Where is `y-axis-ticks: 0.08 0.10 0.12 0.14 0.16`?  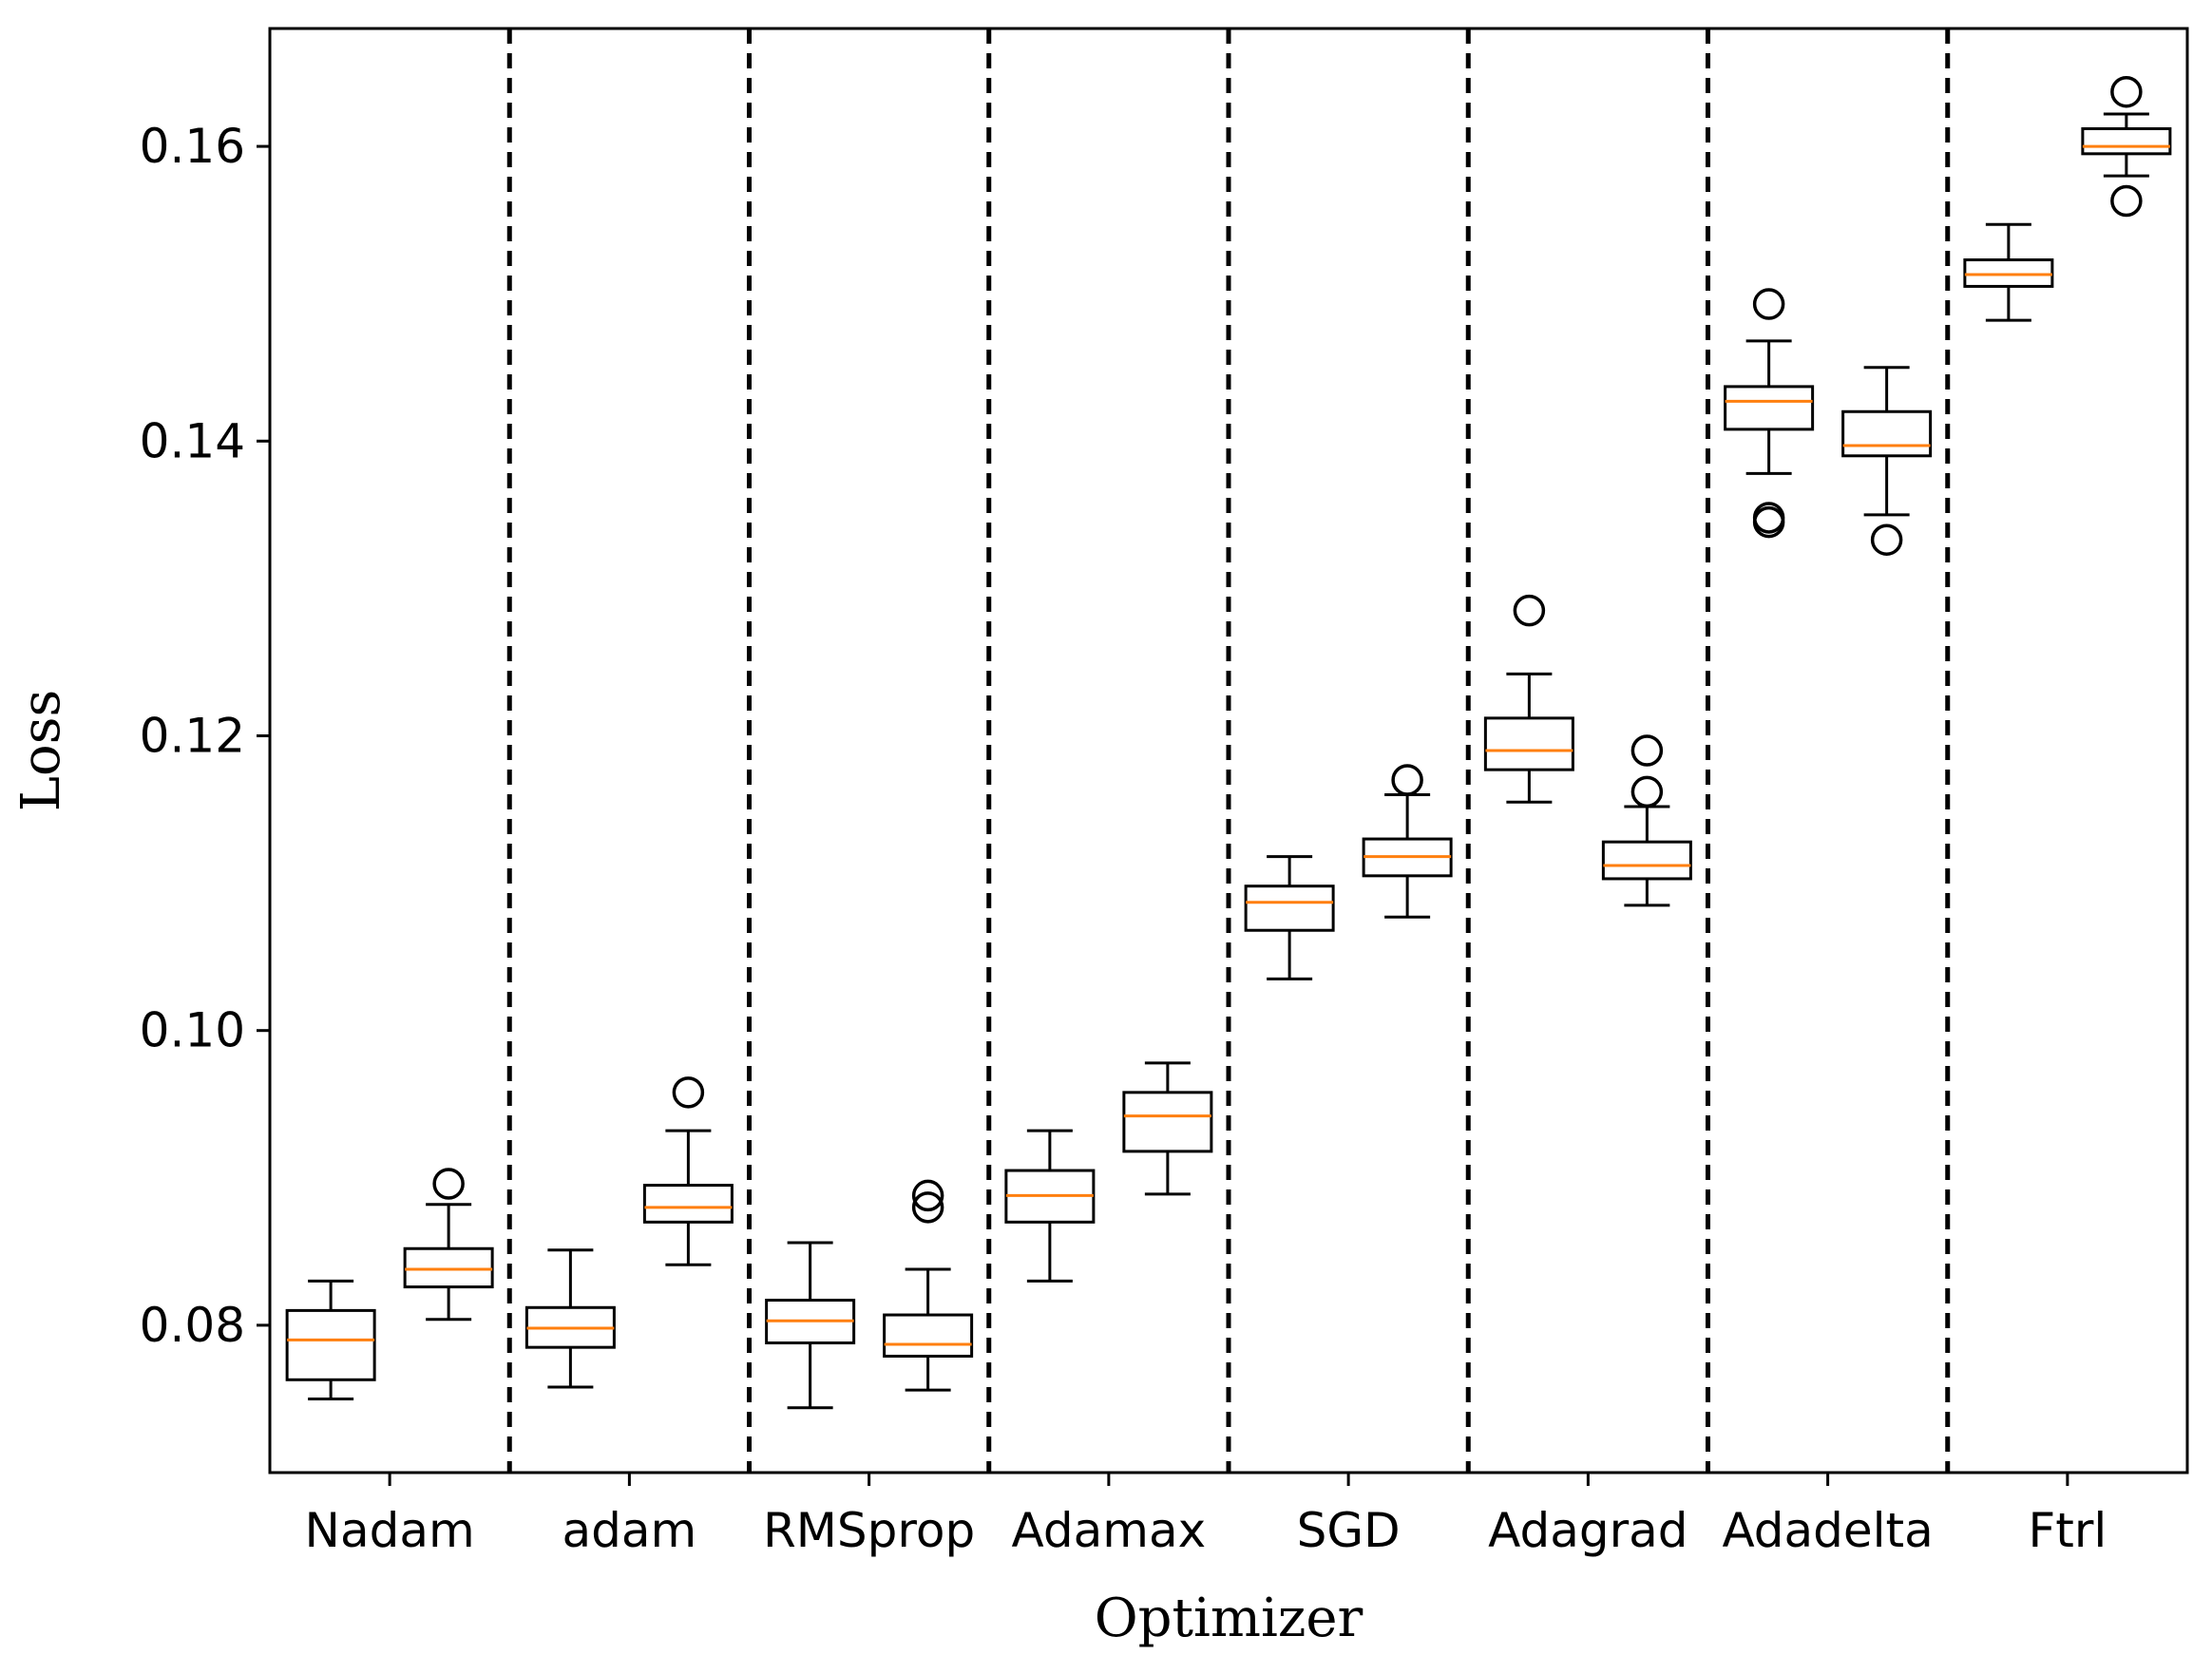
y-axis-ticks: 0.08 0.10 0.12 0.14 0.16 is located at coordinates (205, 736).